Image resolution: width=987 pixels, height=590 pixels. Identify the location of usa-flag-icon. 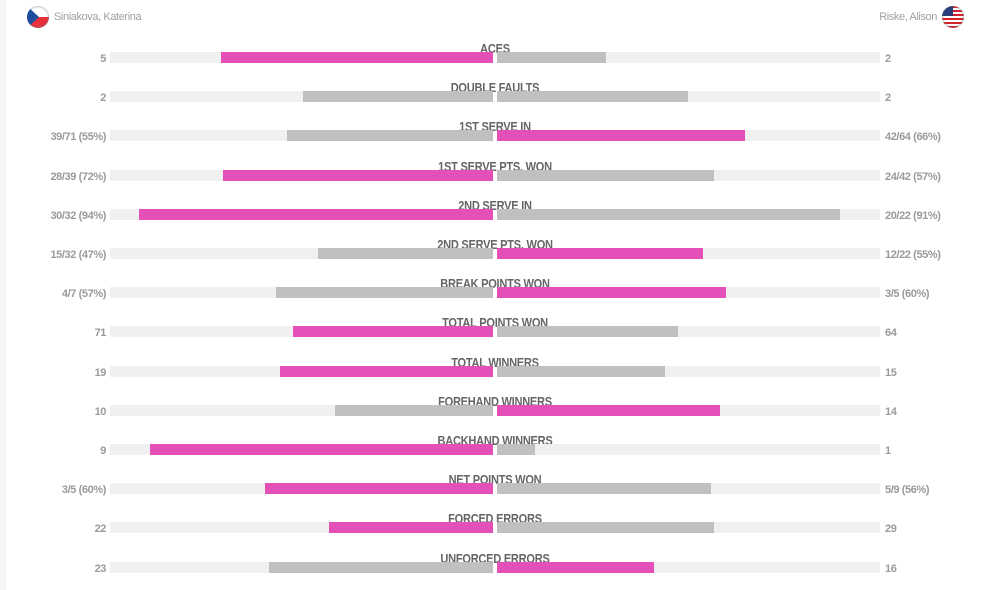
(953, 17).